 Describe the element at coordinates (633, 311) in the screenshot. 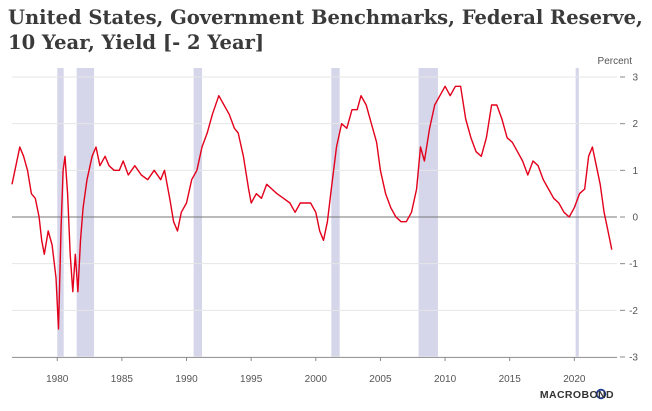

I see `y-tick-label--2: -2` at that location.